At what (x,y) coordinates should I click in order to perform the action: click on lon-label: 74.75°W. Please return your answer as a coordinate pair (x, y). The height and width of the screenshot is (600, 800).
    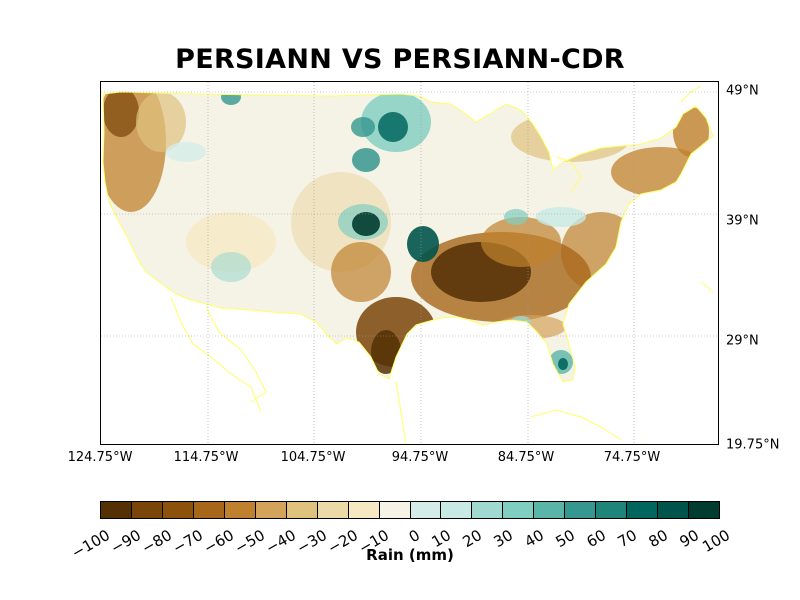
    Looking at the image, I should click on (632, 457).